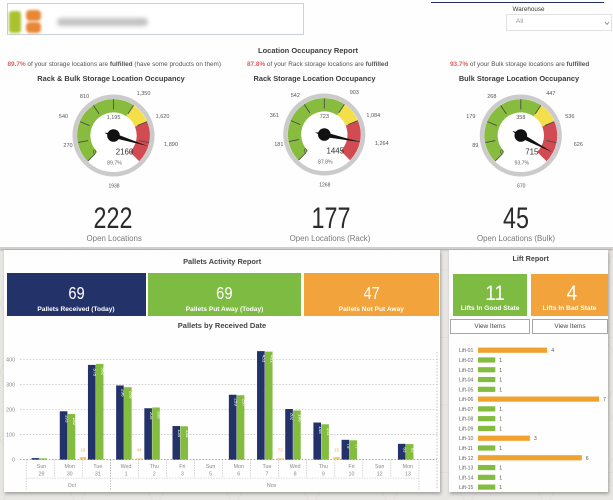  I want to click on svg-text: 63, so click(404, 450).